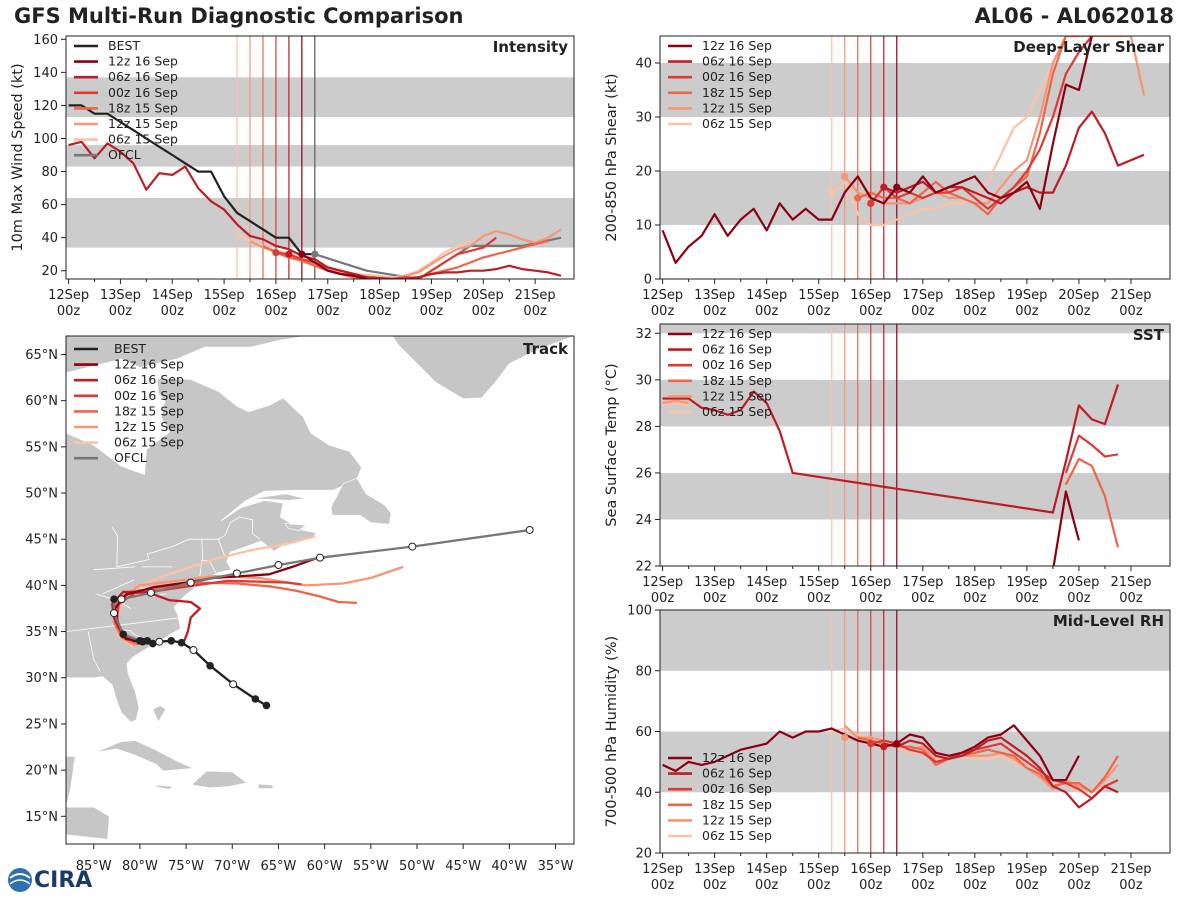 This screenshot has width=1200, height=900. I want to click on shear-xtick-label: 20Sep, so click(1078, 295).